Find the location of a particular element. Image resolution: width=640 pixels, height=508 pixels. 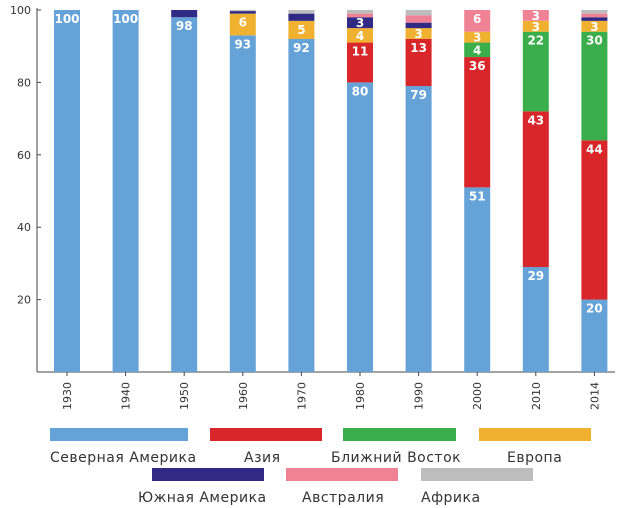

y-tick-label: 20 is located at coordinates (24, 300).